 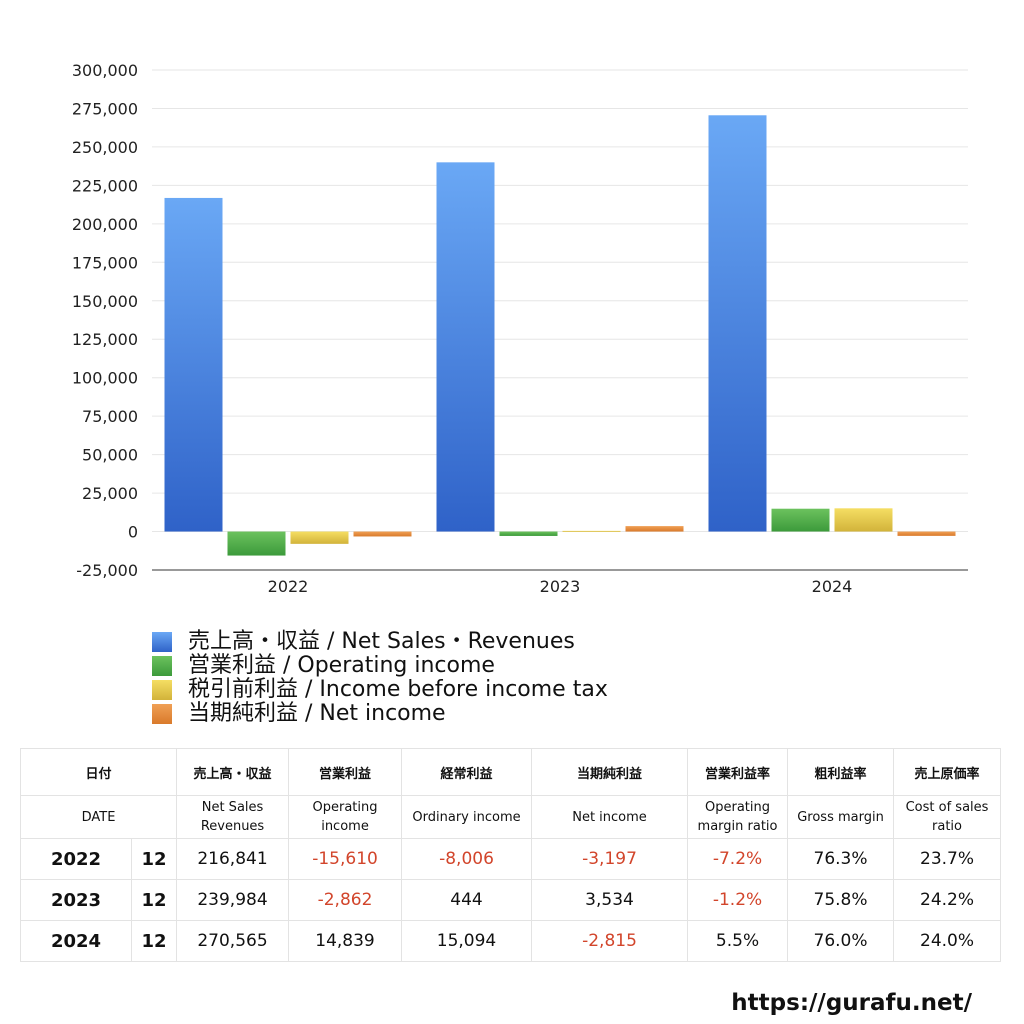 I want to click on cell-operating-income: 14,839, so click(x=345, y=941).